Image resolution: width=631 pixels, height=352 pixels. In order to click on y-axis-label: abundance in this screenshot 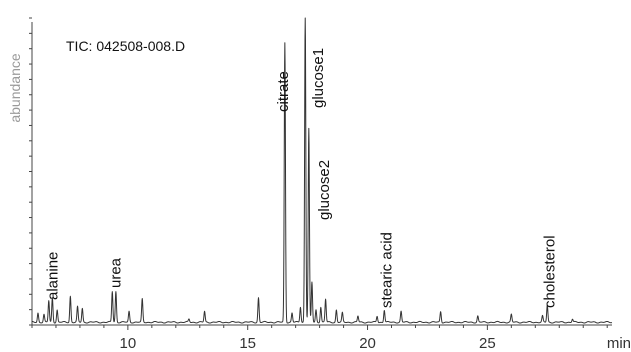, I will do `click(15, 88)`.